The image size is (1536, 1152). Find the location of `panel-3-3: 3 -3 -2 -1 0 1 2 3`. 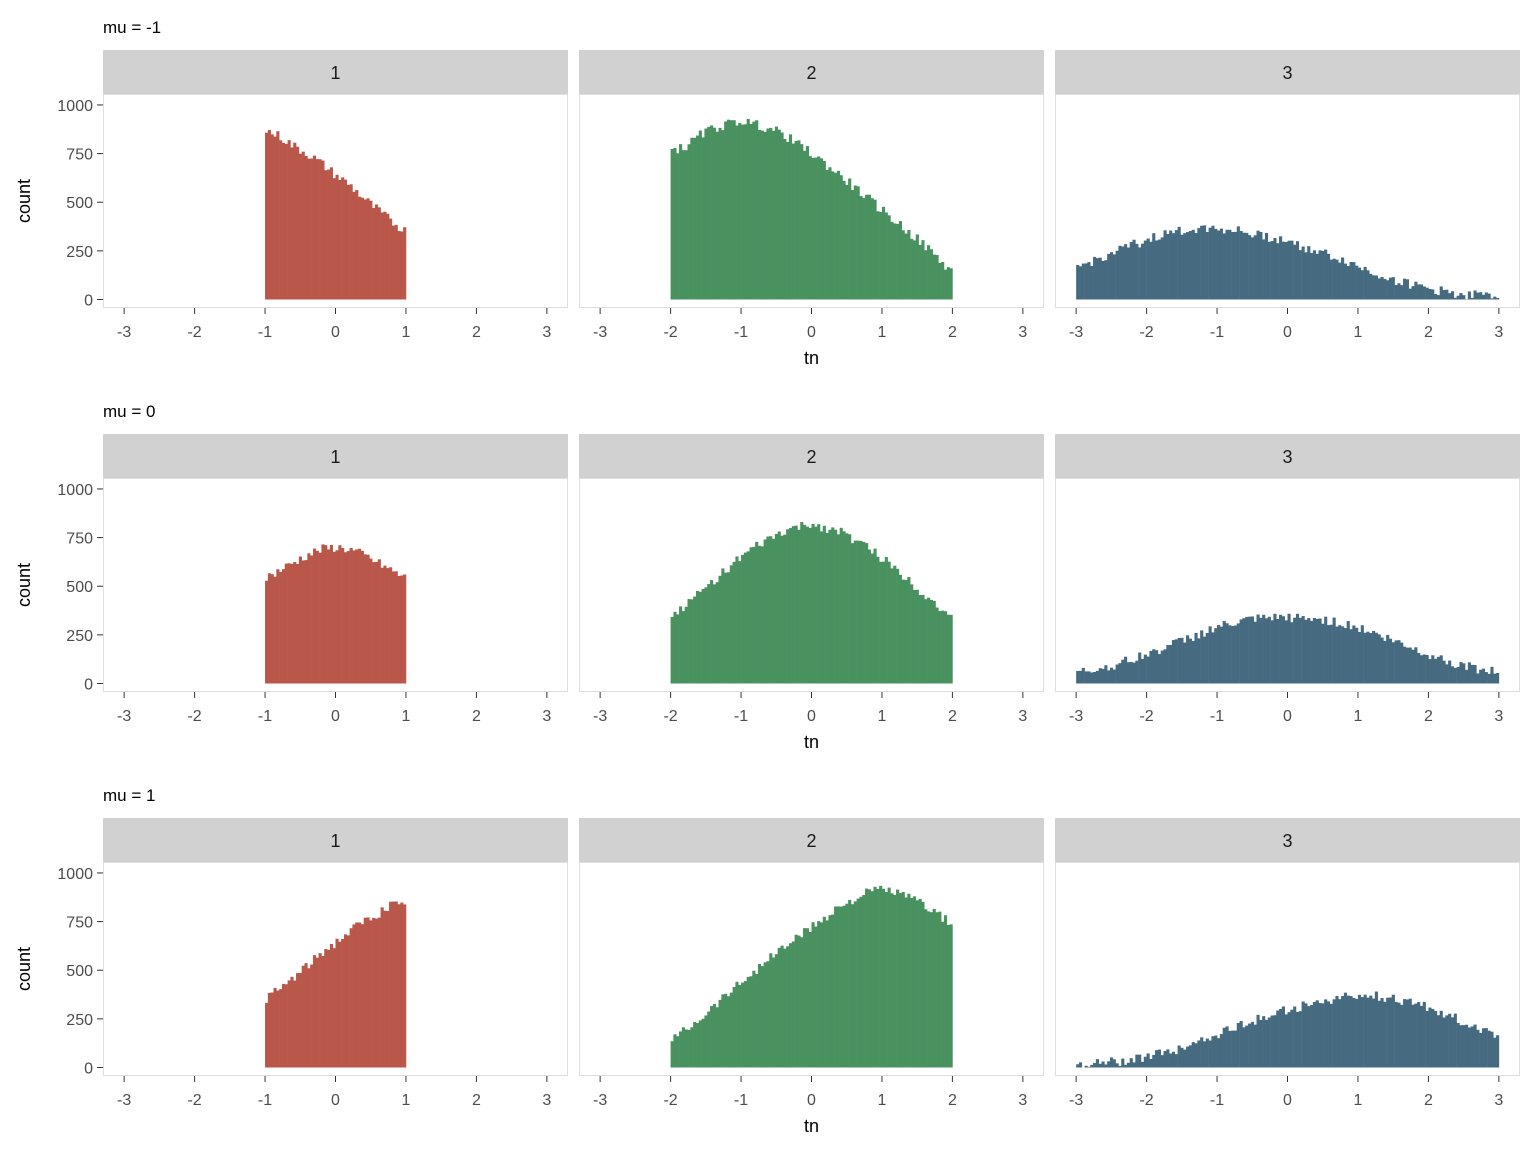

panel-3-3: 3 -3 -2 -1 0 1 2 3 is located at coordinates (1287, 963).